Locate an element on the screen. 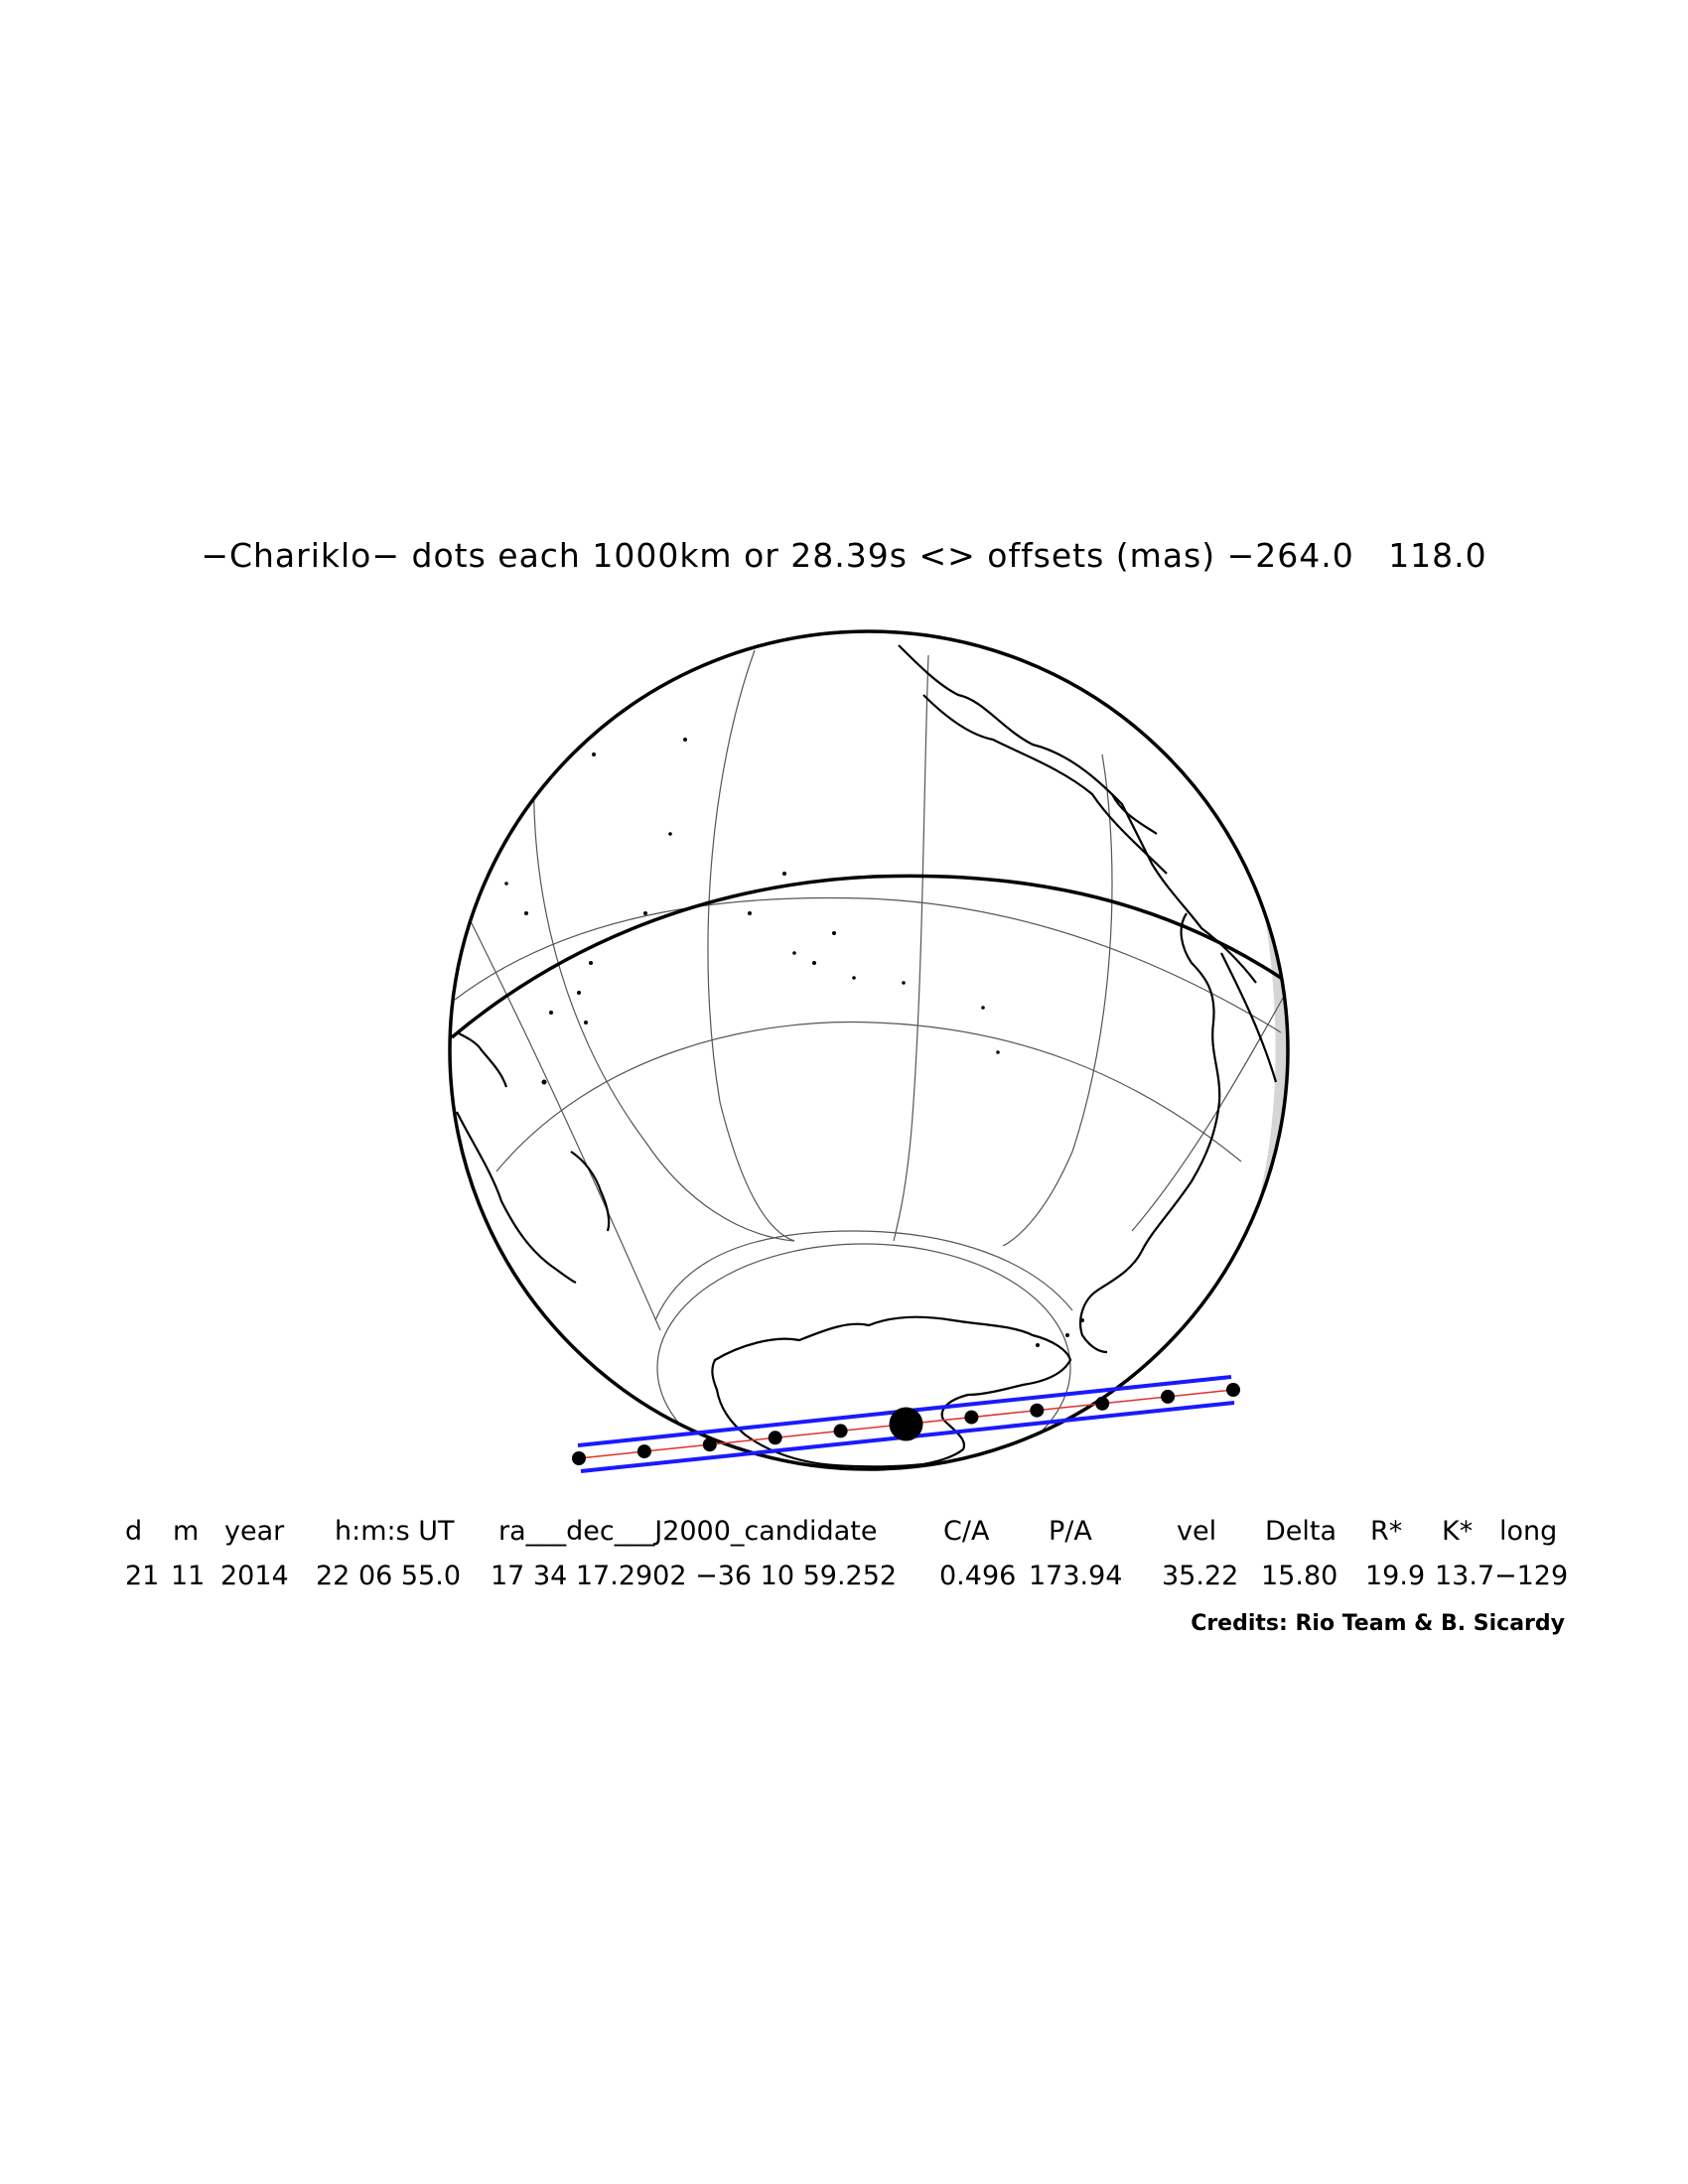 This screenshot has width=1688, height=2184. header-year: year is located at coordinates (254, 1531).